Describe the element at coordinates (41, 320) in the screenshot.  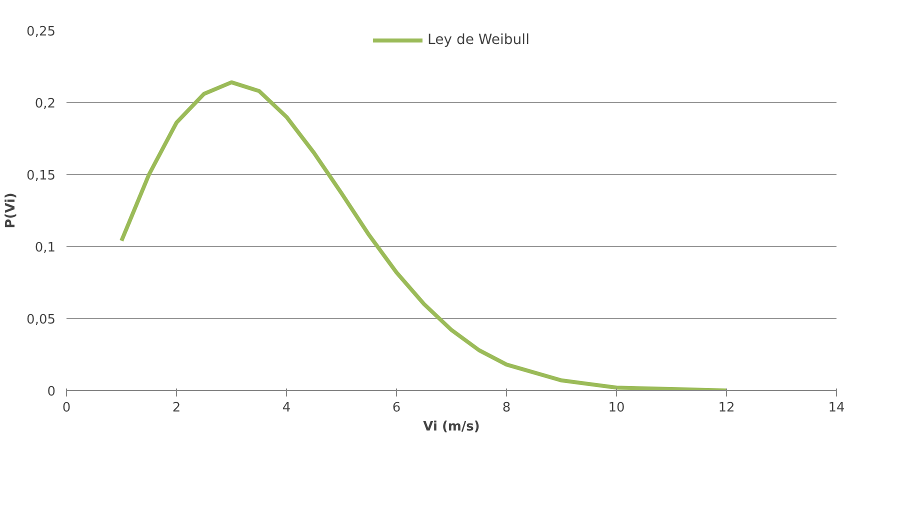
I see `y-tick-label: 0,05` at that location.